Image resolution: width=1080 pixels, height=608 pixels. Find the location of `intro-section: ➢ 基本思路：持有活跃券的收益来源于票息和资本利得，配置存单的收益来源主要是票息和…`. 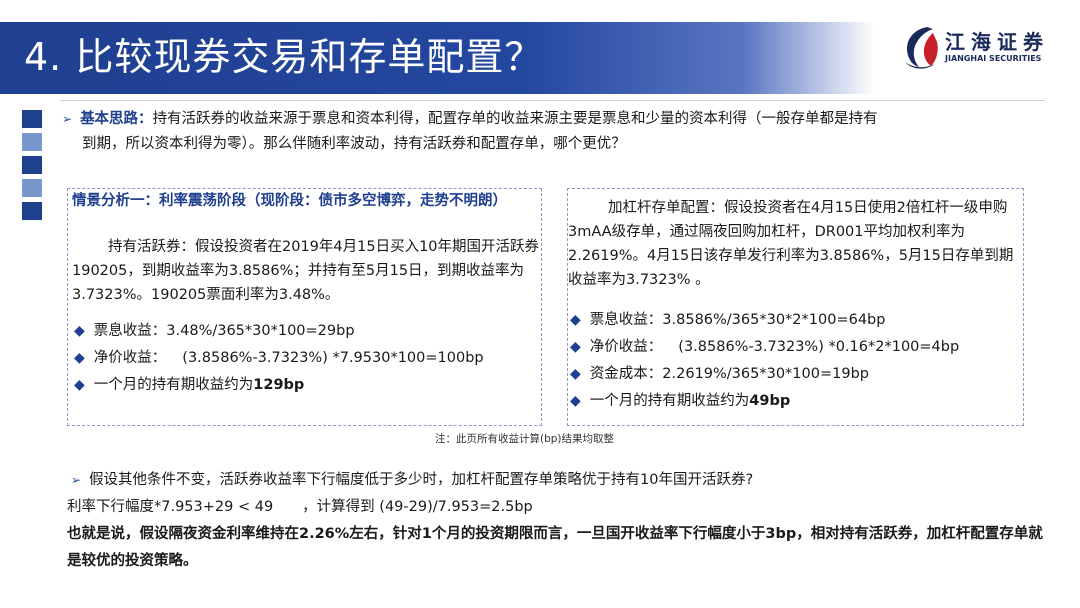

intro-section: ➢ 基本思路：持有活跃券的收益来源于票息和资本利得，配置存单的收益来源主要是票息和… is located at coordinates (549, 132).